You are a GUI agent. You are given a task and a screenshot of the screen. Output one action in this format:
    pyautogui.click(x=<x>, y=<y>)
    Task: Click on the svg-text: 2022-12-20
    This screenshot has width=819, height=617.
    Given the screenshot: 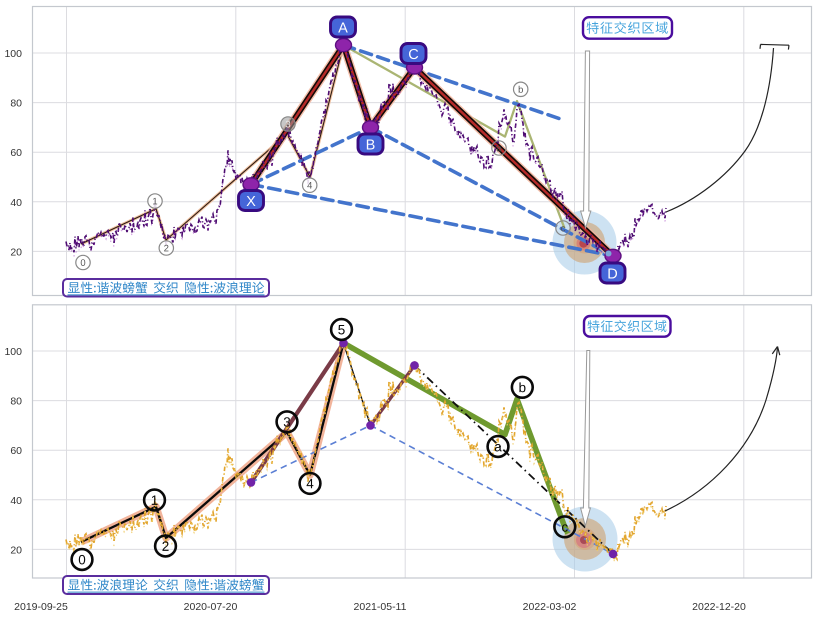 What is the action you would take?
    pyautogui.click(x=719, y=607)
    